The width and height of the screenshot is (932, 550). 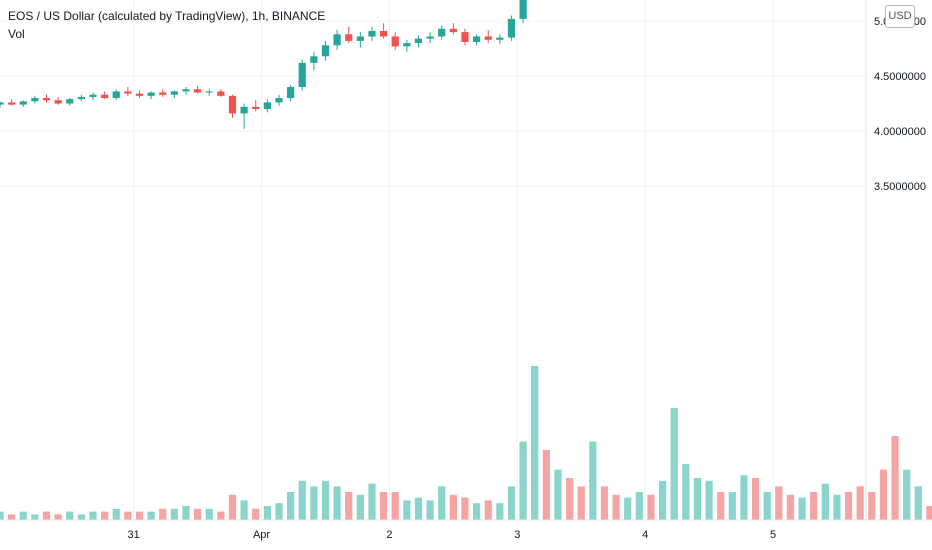 I want to click on y-tick-label: 3.5000000, so click(x=900, y=187).